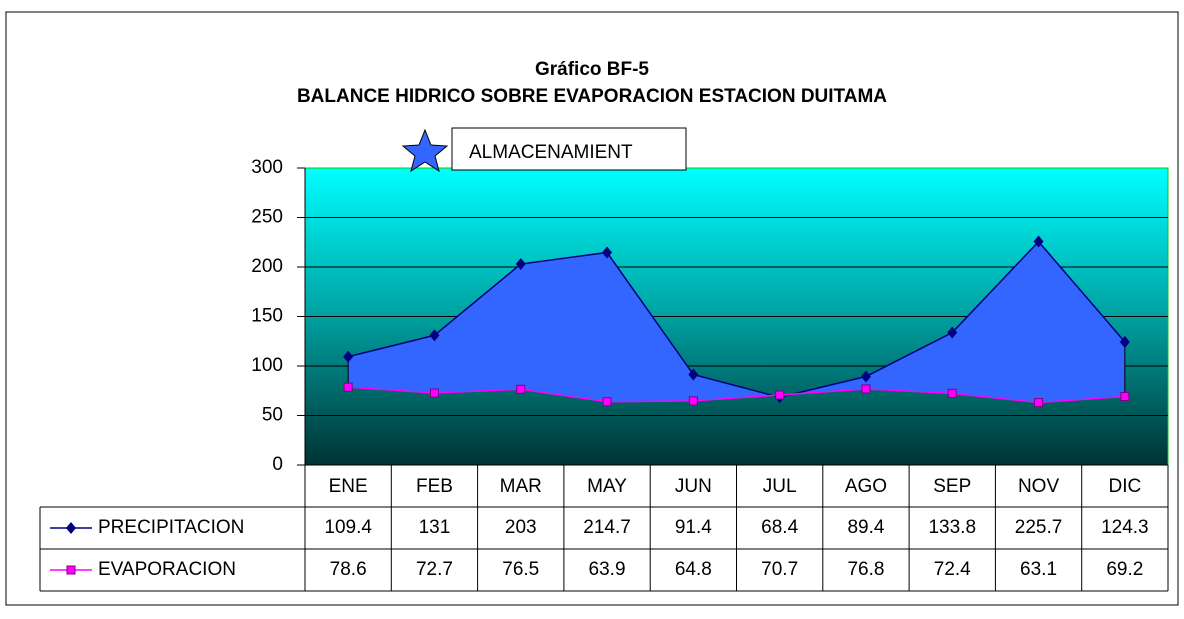 The height and width of the screenshot is (619, 1184). What do you see at coordinates (434, 486) in the screenshot?
I see `x-tick-label: FEB` at bounding box center [434, 486].